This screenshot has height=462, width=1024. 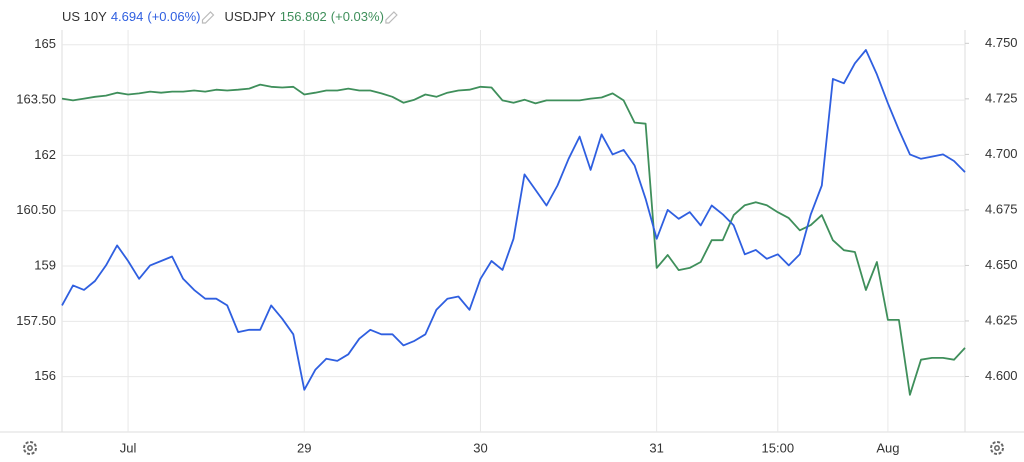 I want to click on settings-left, so click(x=30, y=448).